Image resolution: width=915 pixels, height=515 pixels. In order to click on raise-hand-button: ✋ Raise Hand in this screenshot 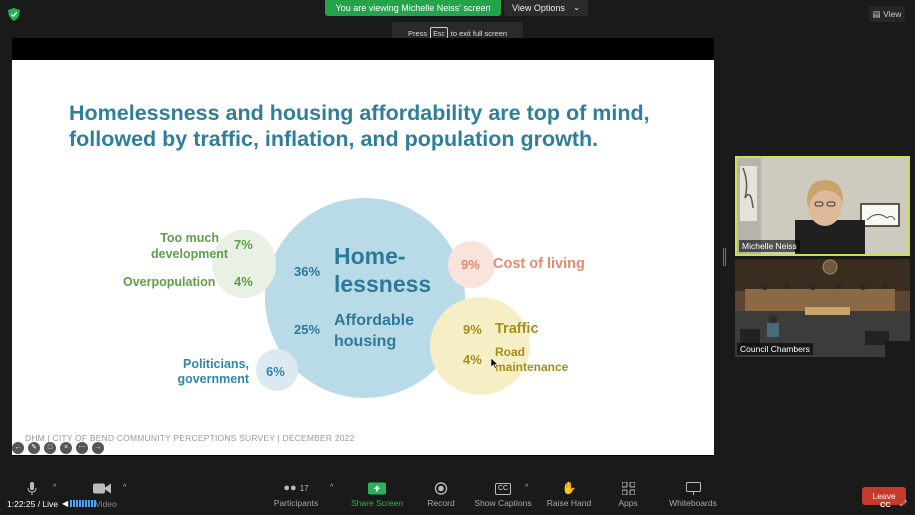, I will do `click(569, 492)`.